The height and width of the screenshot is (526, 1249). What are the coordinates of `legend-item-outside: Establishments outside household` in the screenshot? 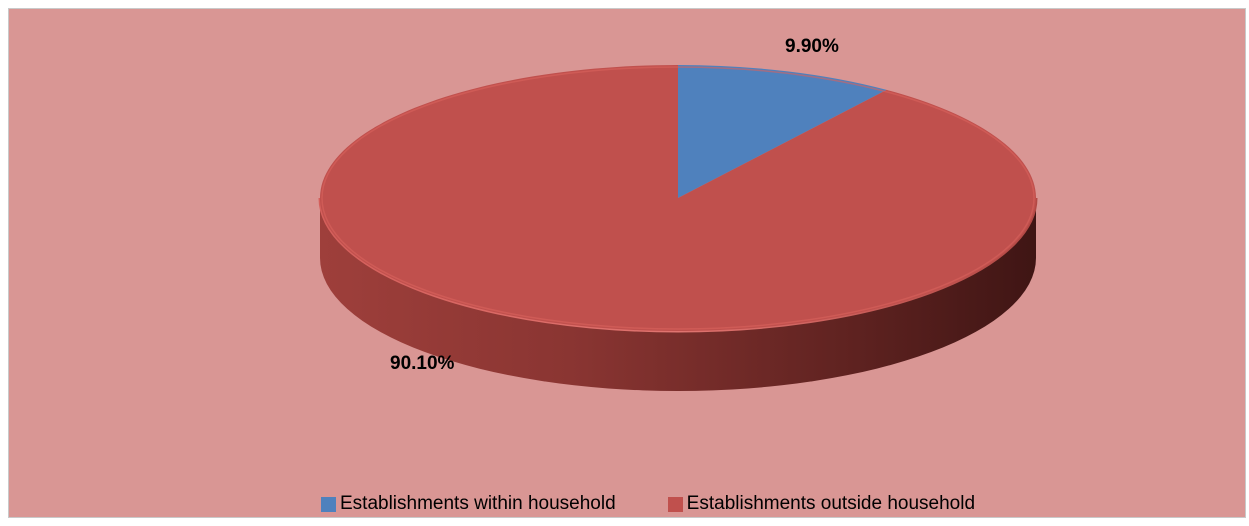 It's located at (821, 504).